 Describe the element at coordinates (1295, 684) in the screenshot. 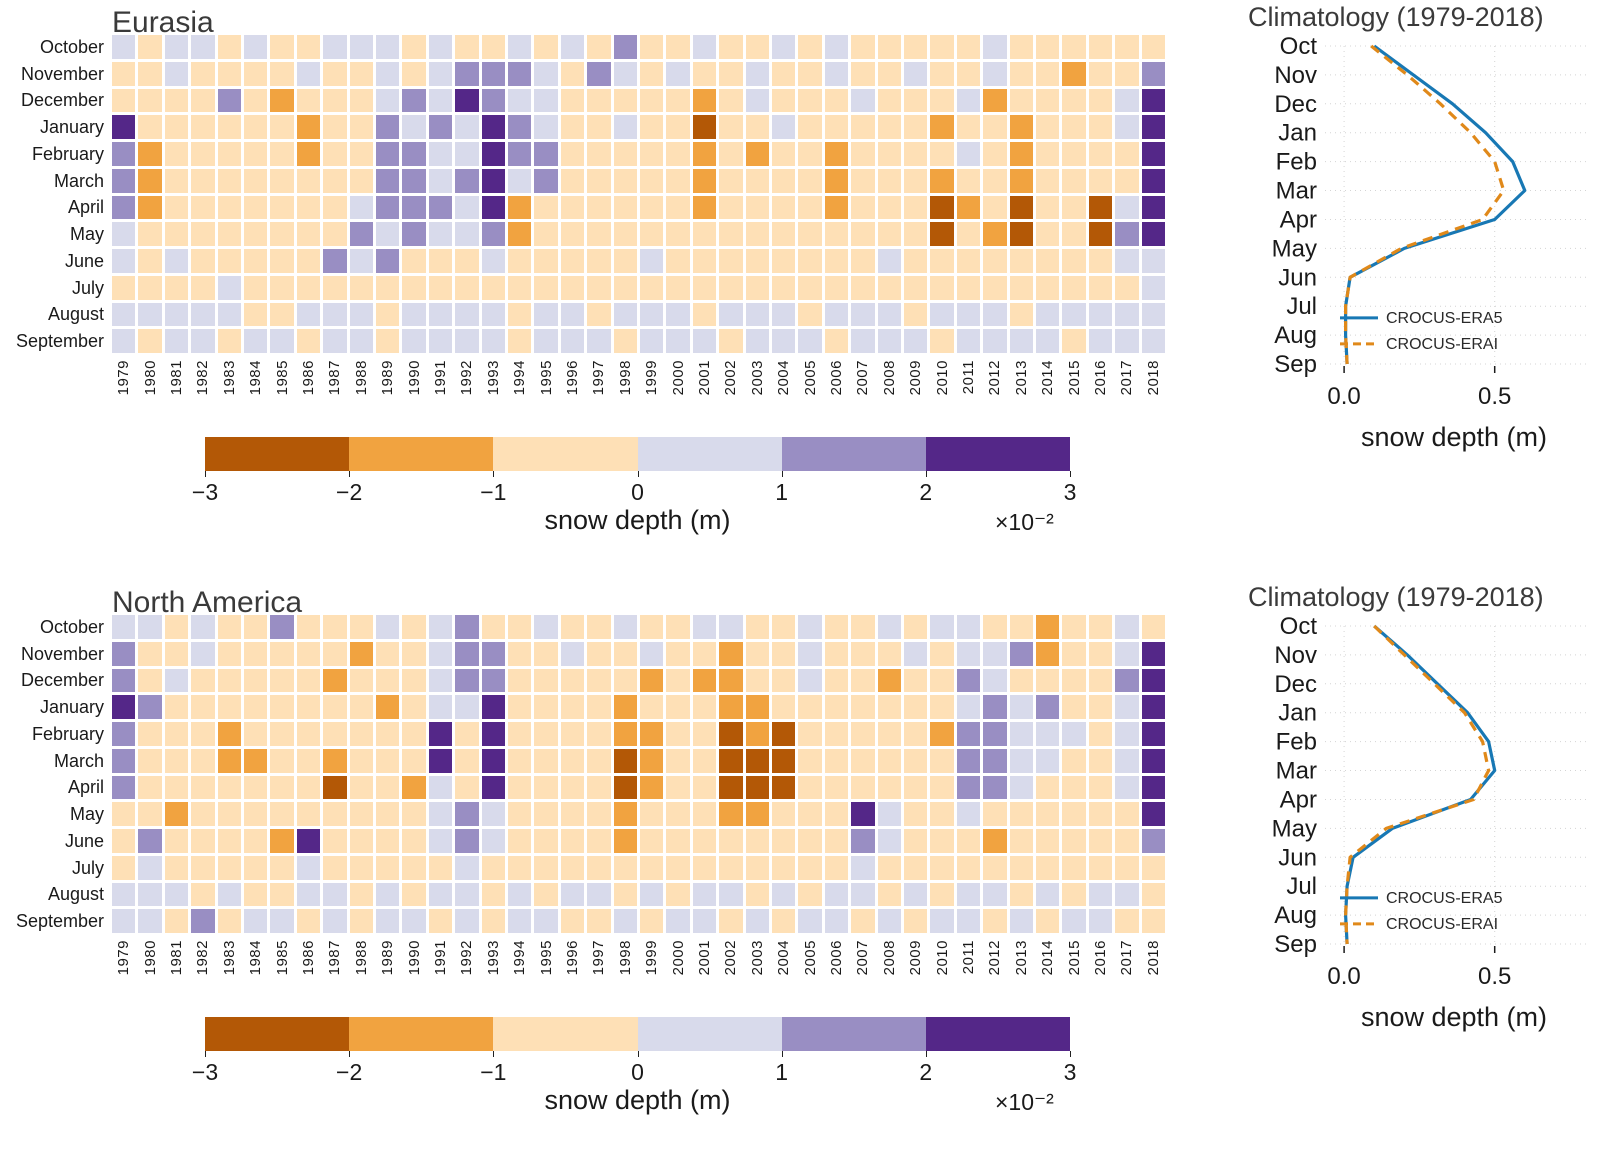

I see `clim-month-label: Dec` at that location.